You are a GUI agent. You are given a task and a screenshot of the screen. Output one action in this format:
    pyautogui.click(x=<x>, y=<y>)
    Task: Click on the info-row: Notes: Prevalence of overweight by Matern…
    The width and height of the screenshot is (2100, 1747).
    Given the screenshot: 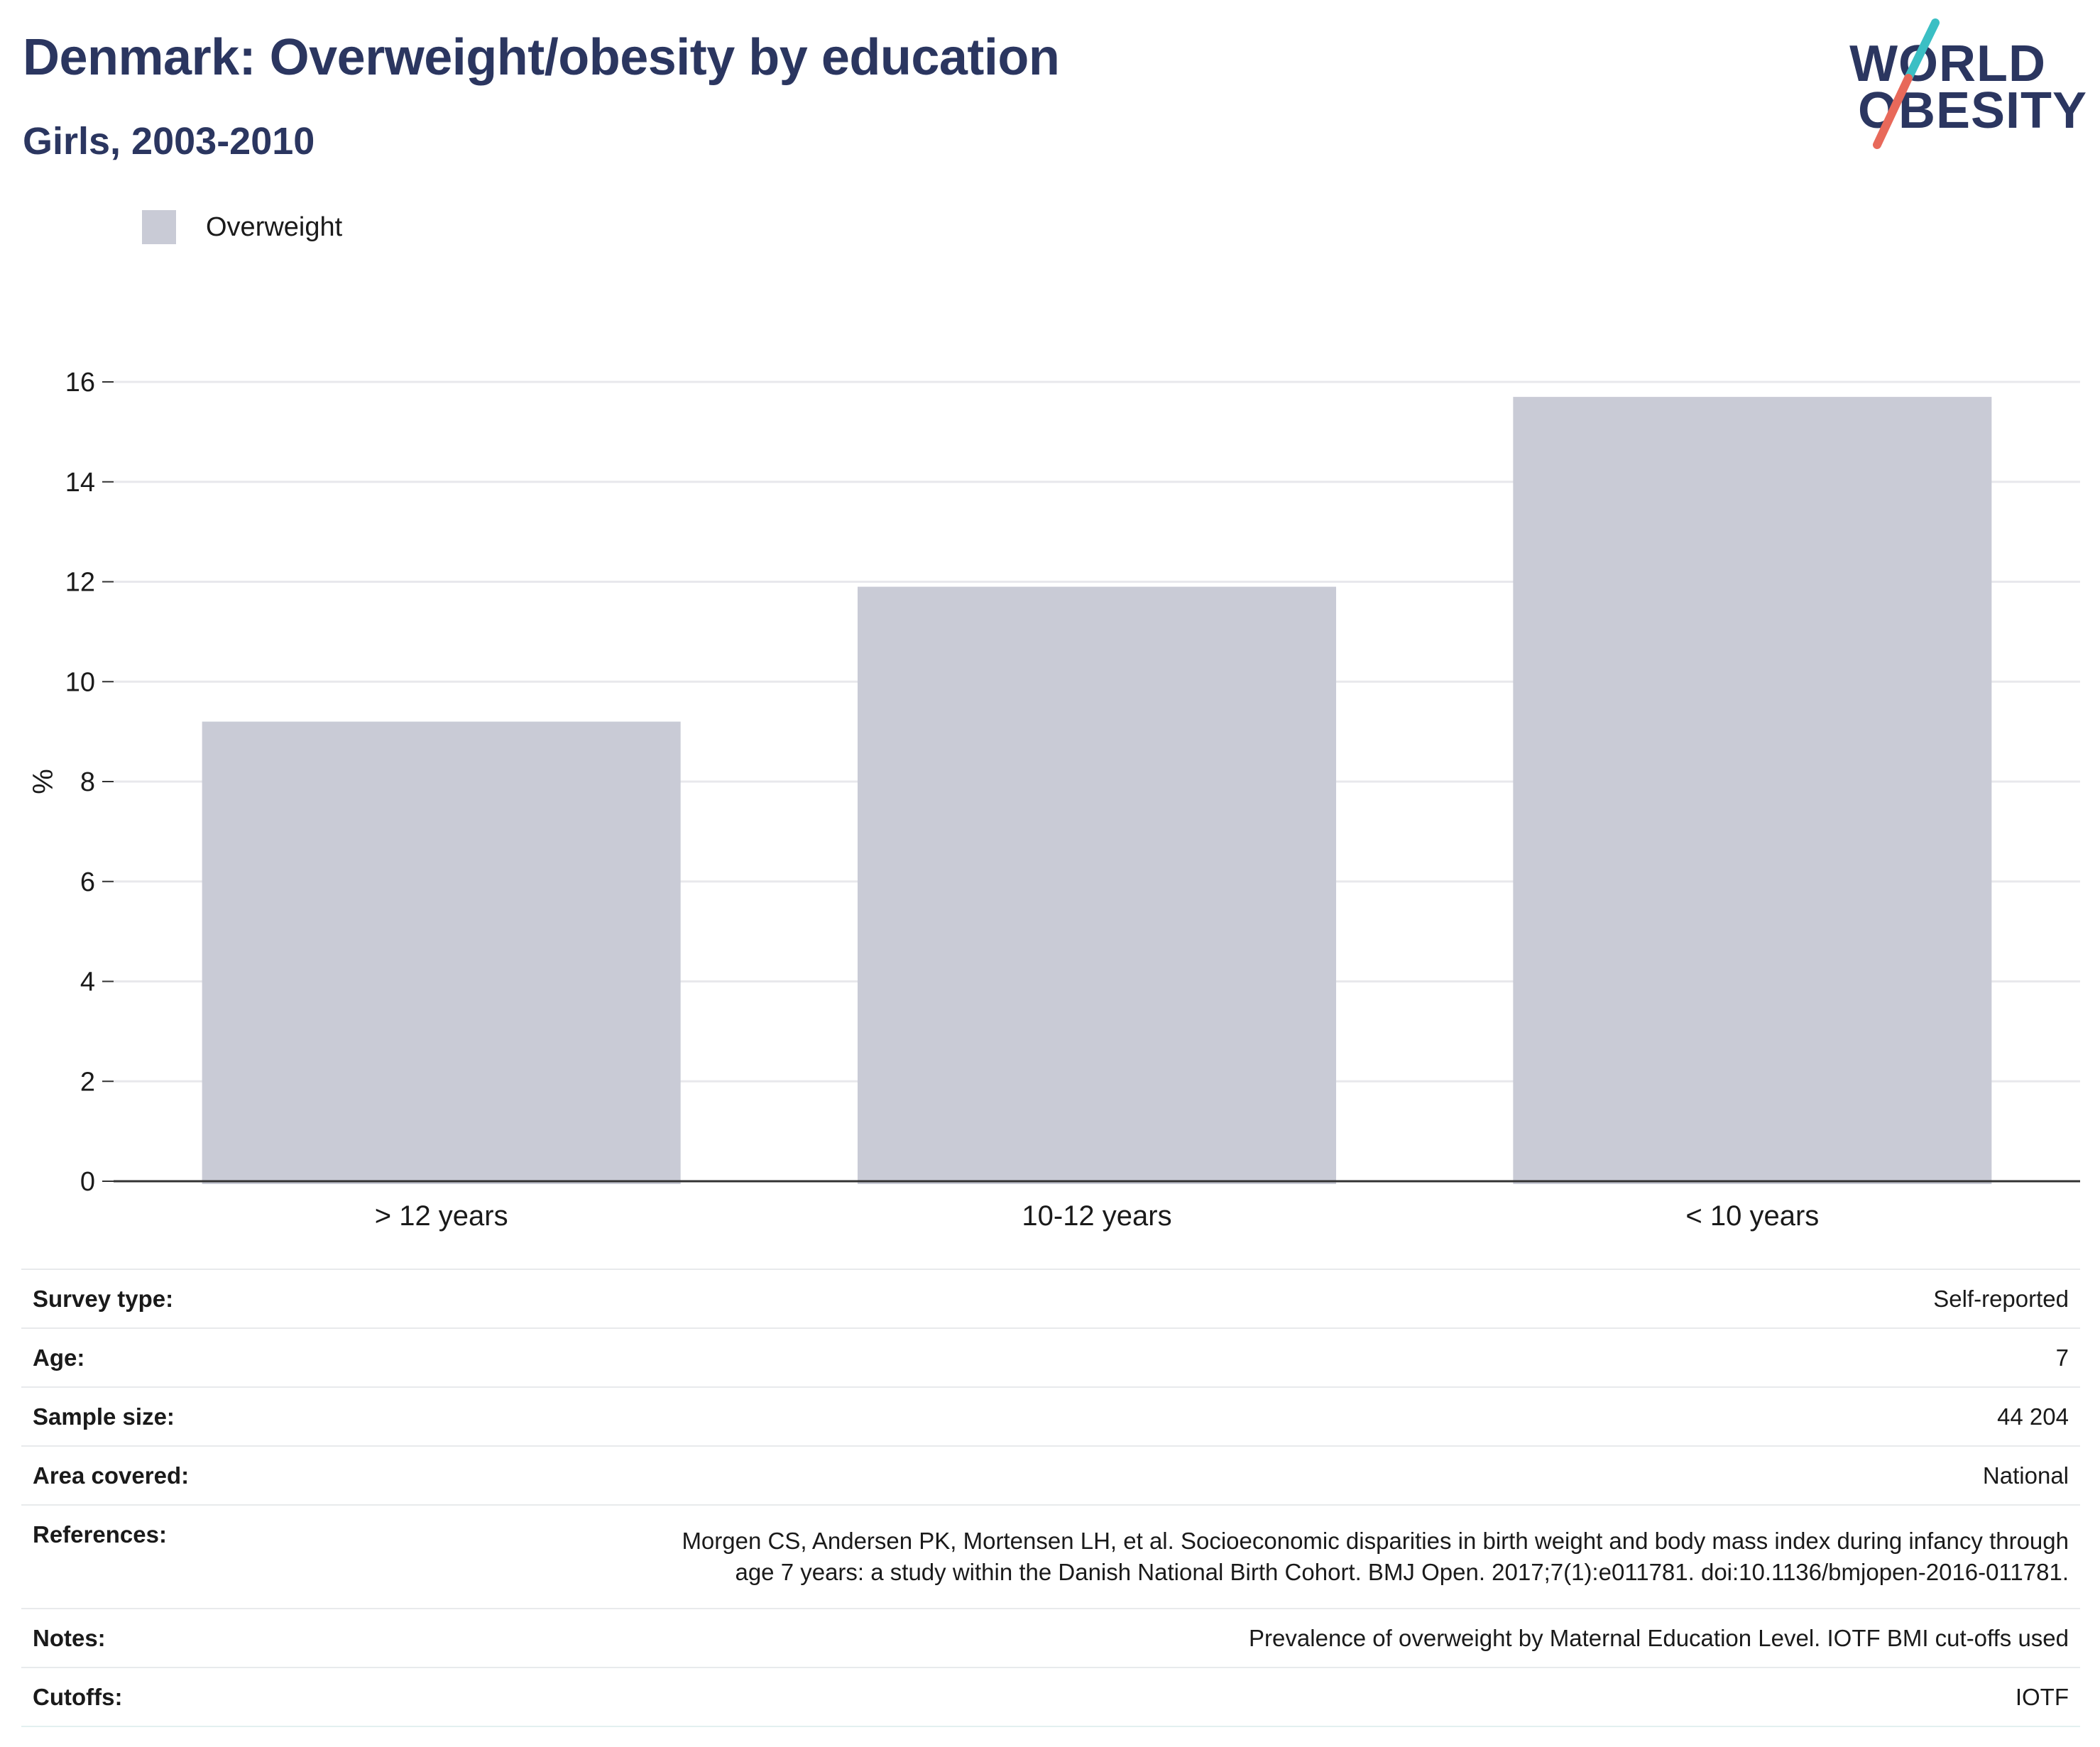 What is the action you would take?
    pyautogui.click(x=1050, y=1637)
    